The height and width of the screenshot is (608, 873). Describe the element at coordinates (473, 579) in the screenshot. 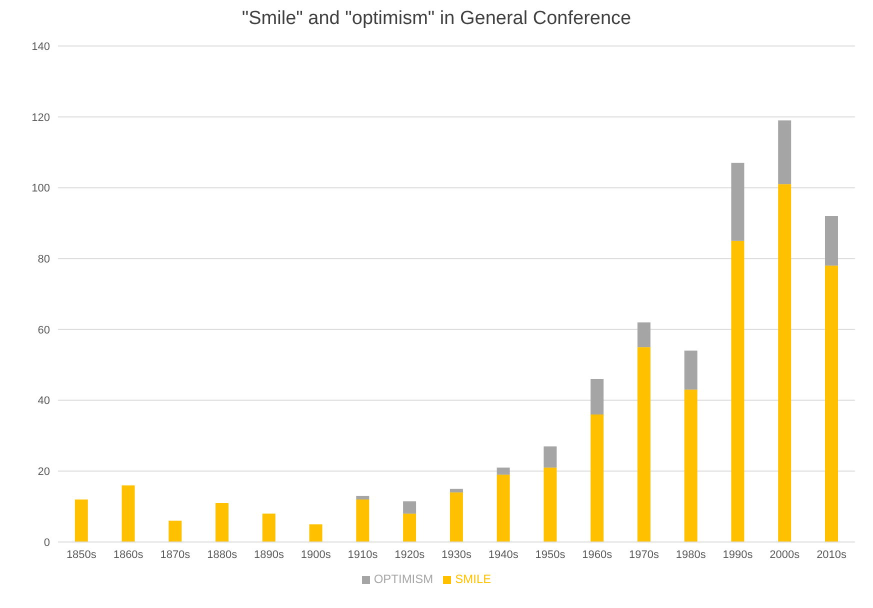

I see `legend-label: SMILE` at that location.